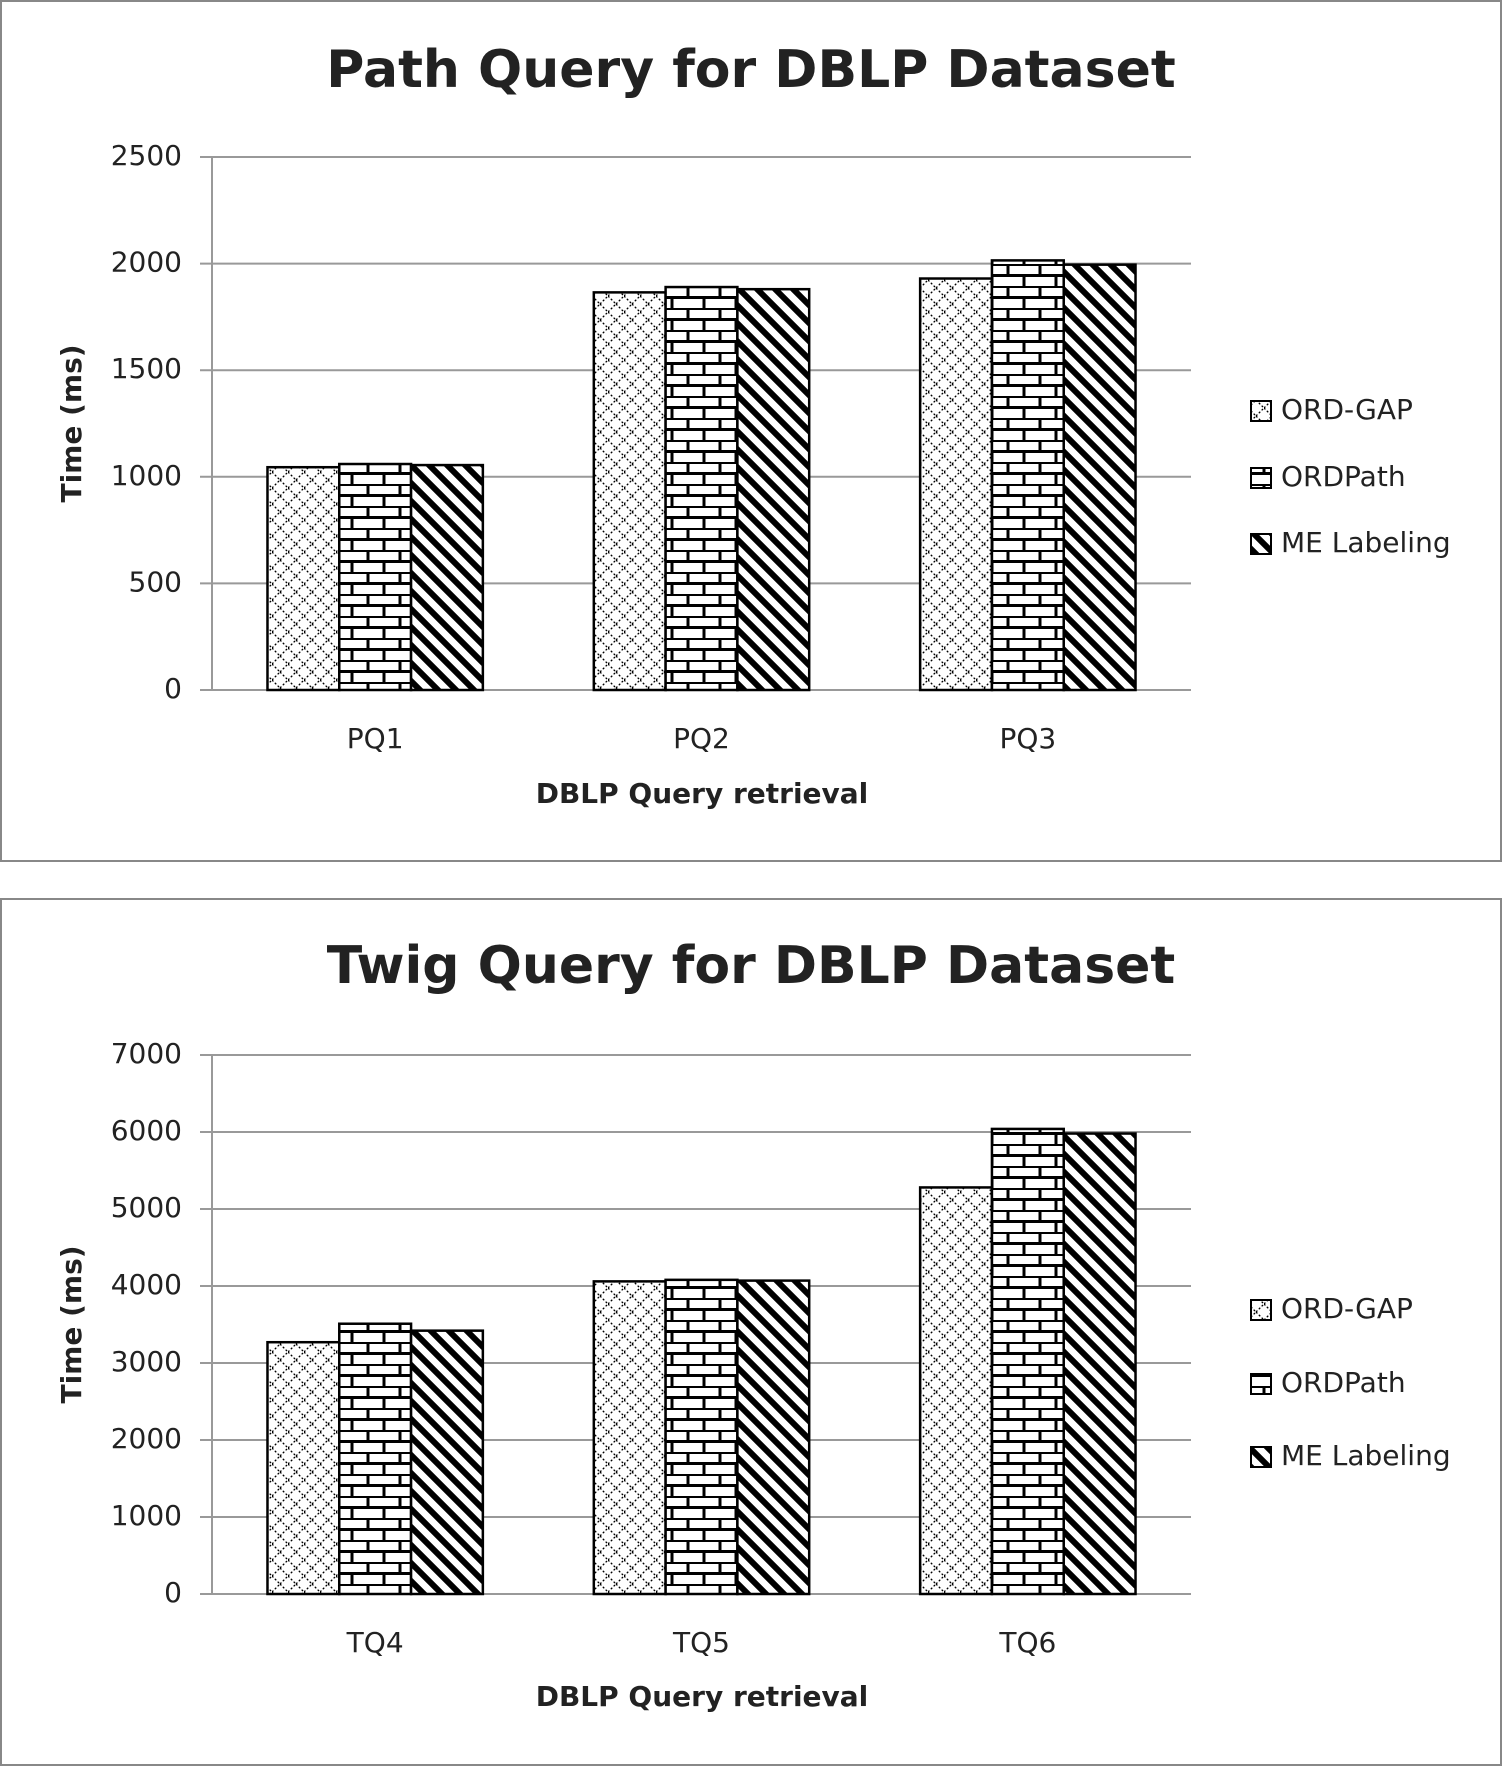 Image resolution: width=1502 pixels, height=1767 pixels. Describe the element at coordinates (146, 1284) in the screenshot. I see `y-tick-label: 4000` at that location.